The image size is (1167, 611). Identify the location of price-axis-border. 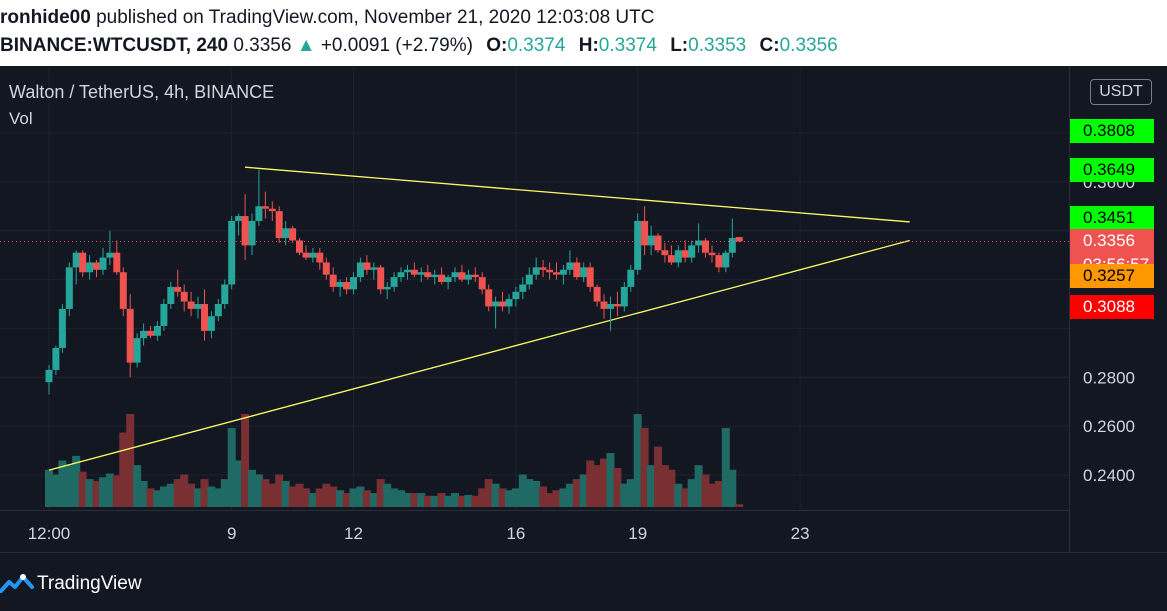
(1069, 309).